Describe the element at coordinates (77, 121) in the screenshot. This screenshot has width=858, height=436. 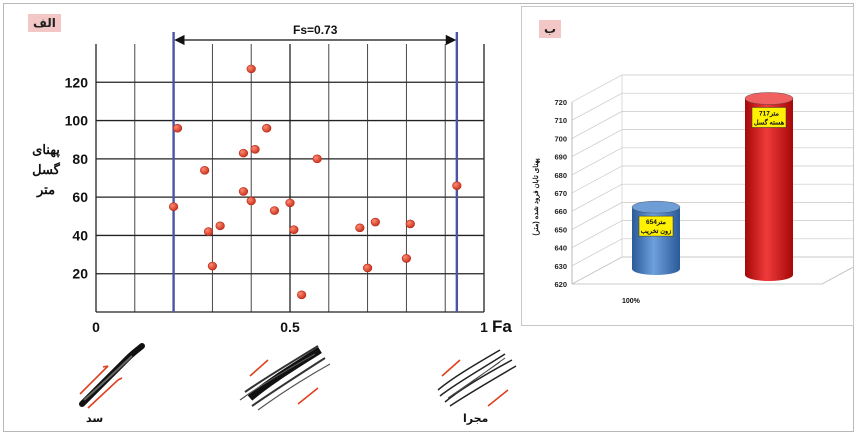
I see `y-tick-label: 100` at that location.